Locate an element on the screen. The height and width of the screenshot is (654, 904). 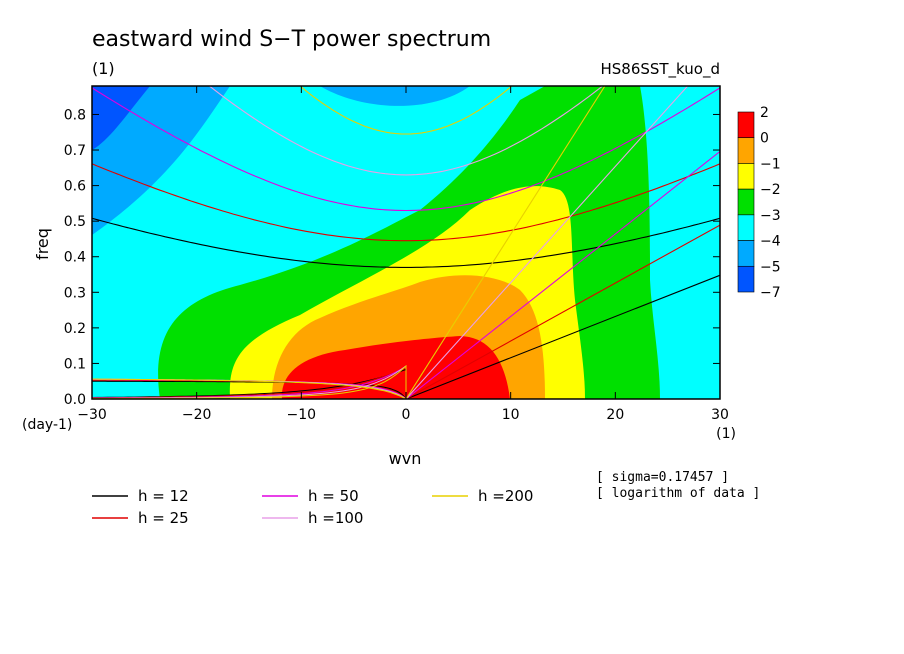
chart-title: eastward wind S−T power spectrum is located at coordinates (291, 39).